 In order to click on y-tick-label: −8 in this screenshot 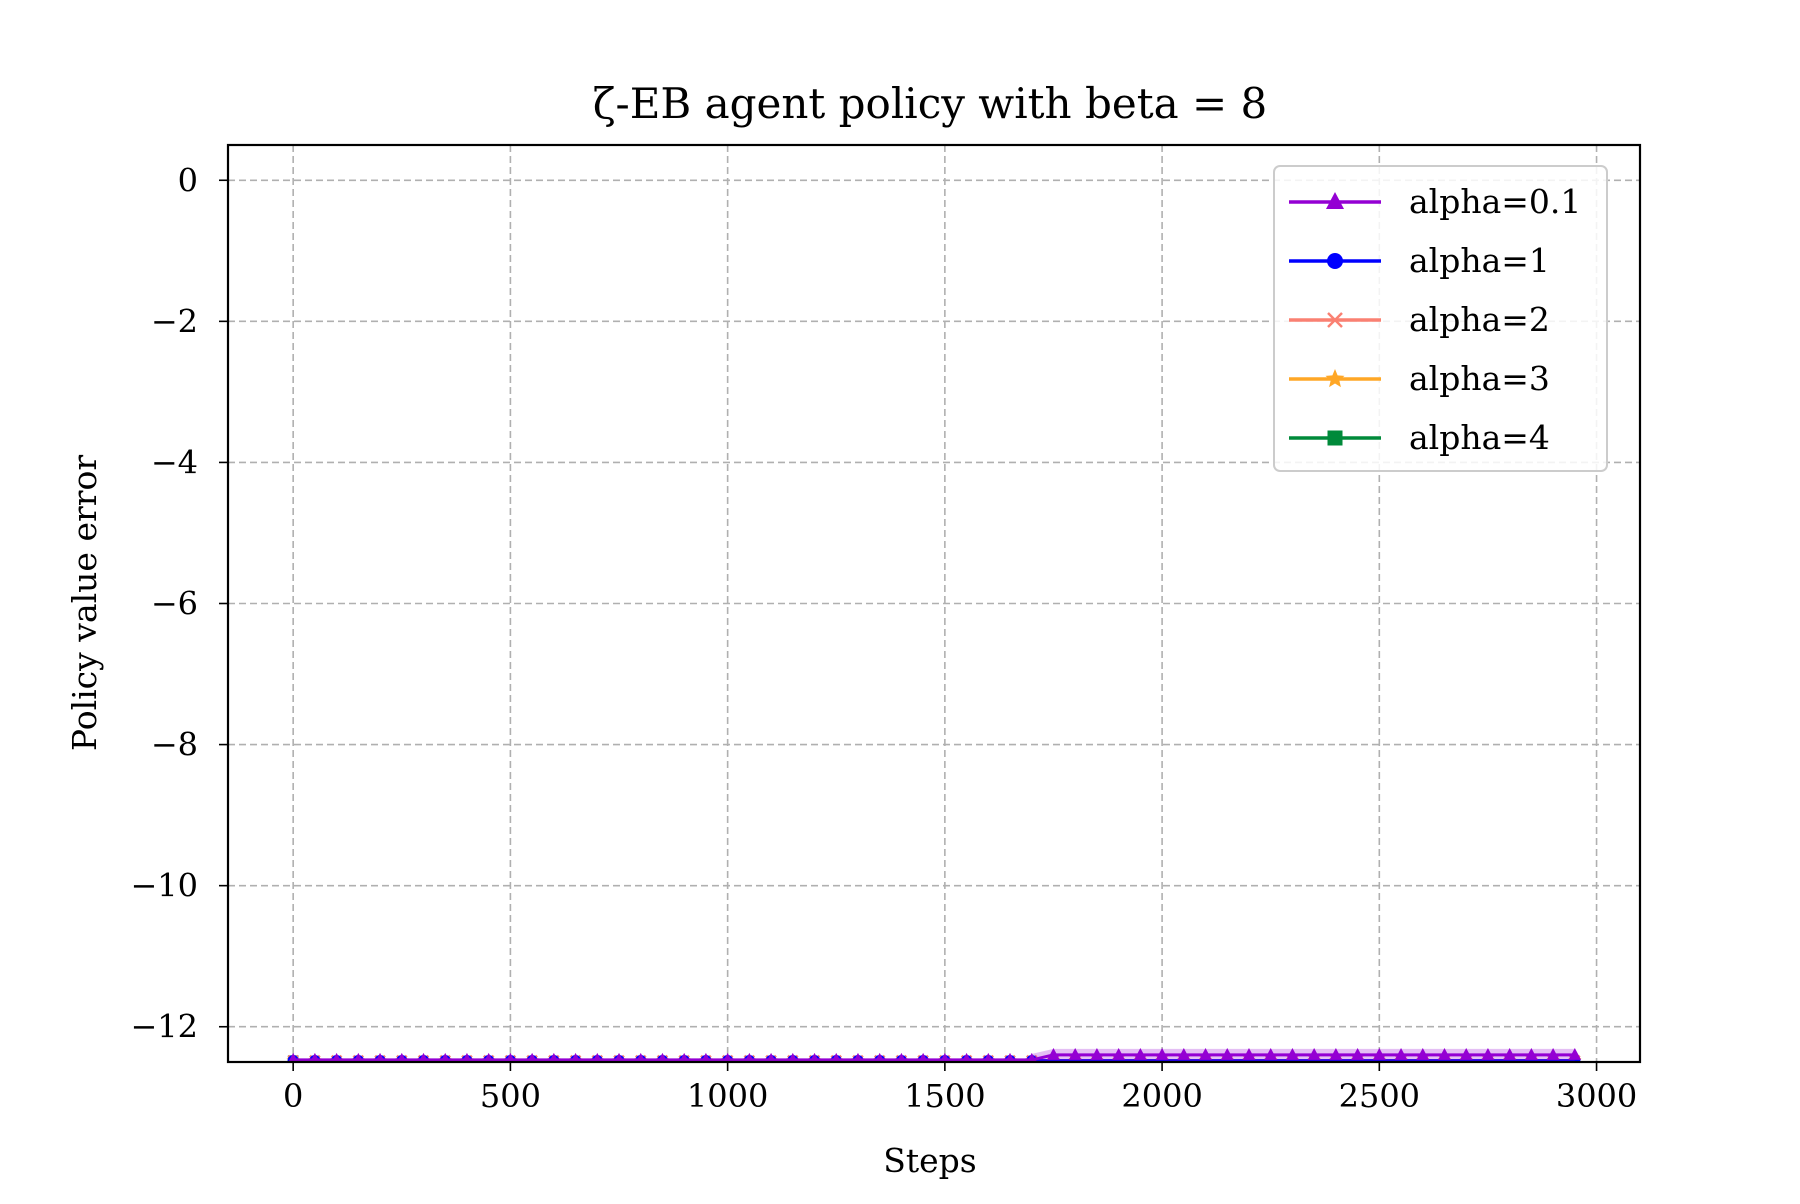, I will do `click(174, 745)`.